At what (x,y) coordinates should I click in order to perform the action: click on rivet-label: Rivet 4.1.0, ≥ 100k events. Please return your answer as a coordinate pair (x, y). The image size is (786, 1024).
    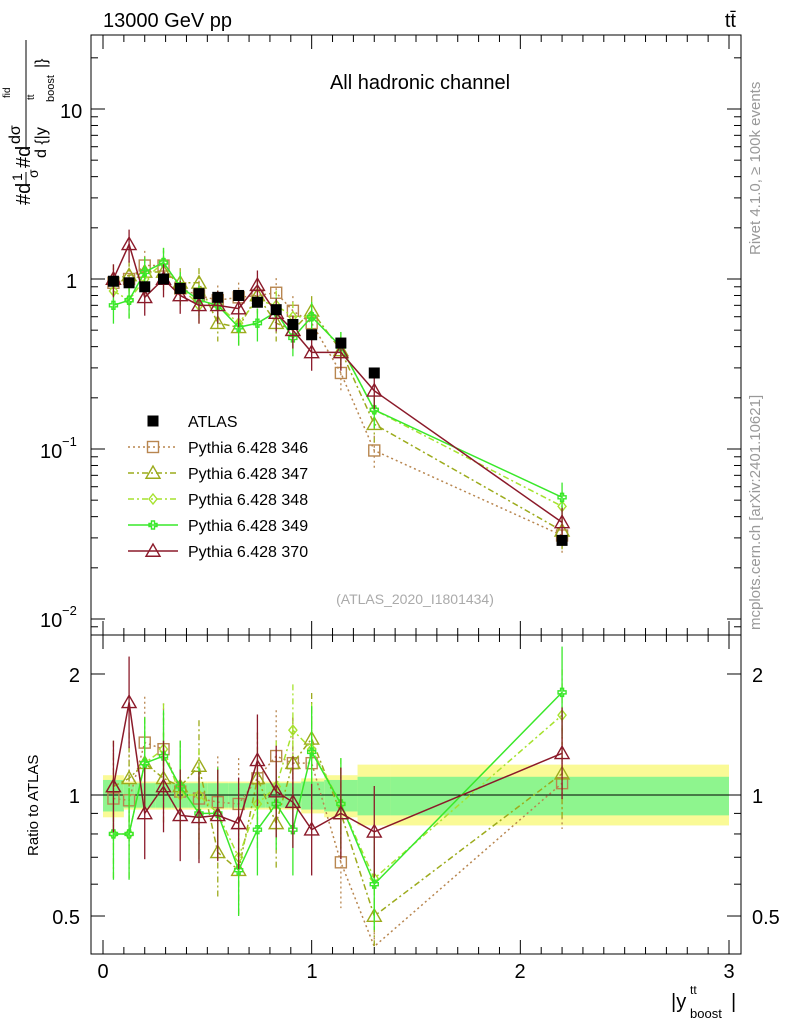
    Looking at the image, I should click on (755, 168).